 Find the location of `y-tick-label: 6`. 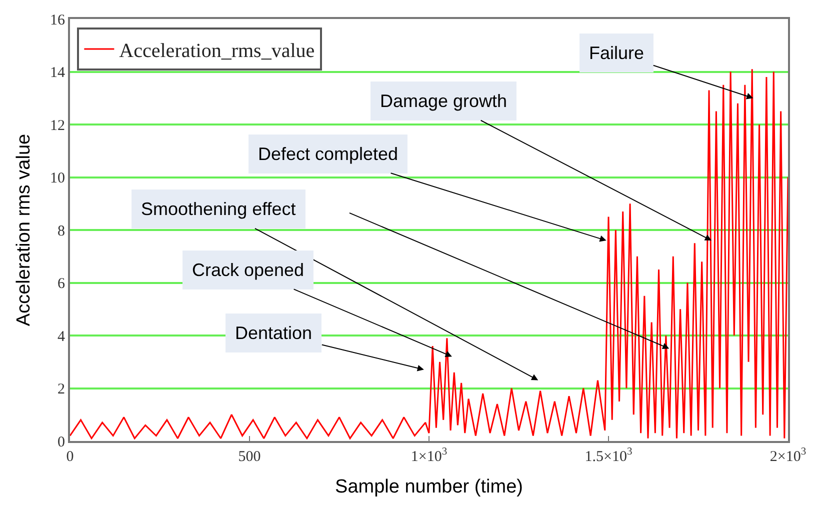

y-tick-label: 6 is located at coordinates (62, 284).